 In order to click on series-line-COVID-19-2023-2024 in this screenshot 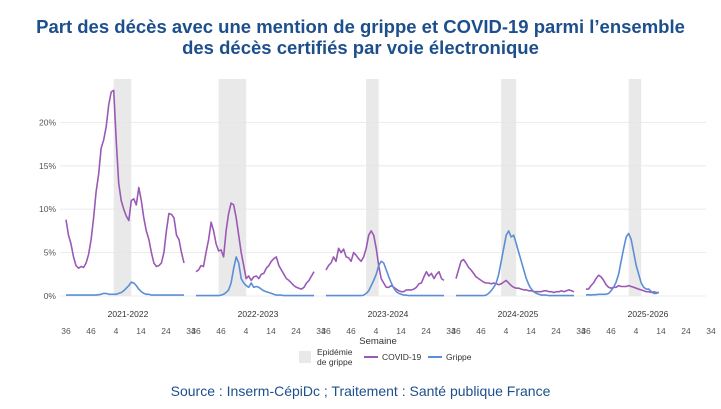, I will do `click(385, 261)`.